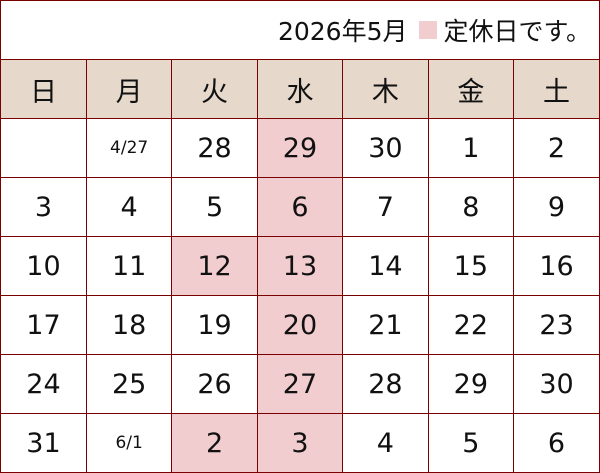 This screenshot has height=473, width=600. Describe the element at coordinates (214, 442) in the screenshot. I see `closed-day-cell: 2` at that location.